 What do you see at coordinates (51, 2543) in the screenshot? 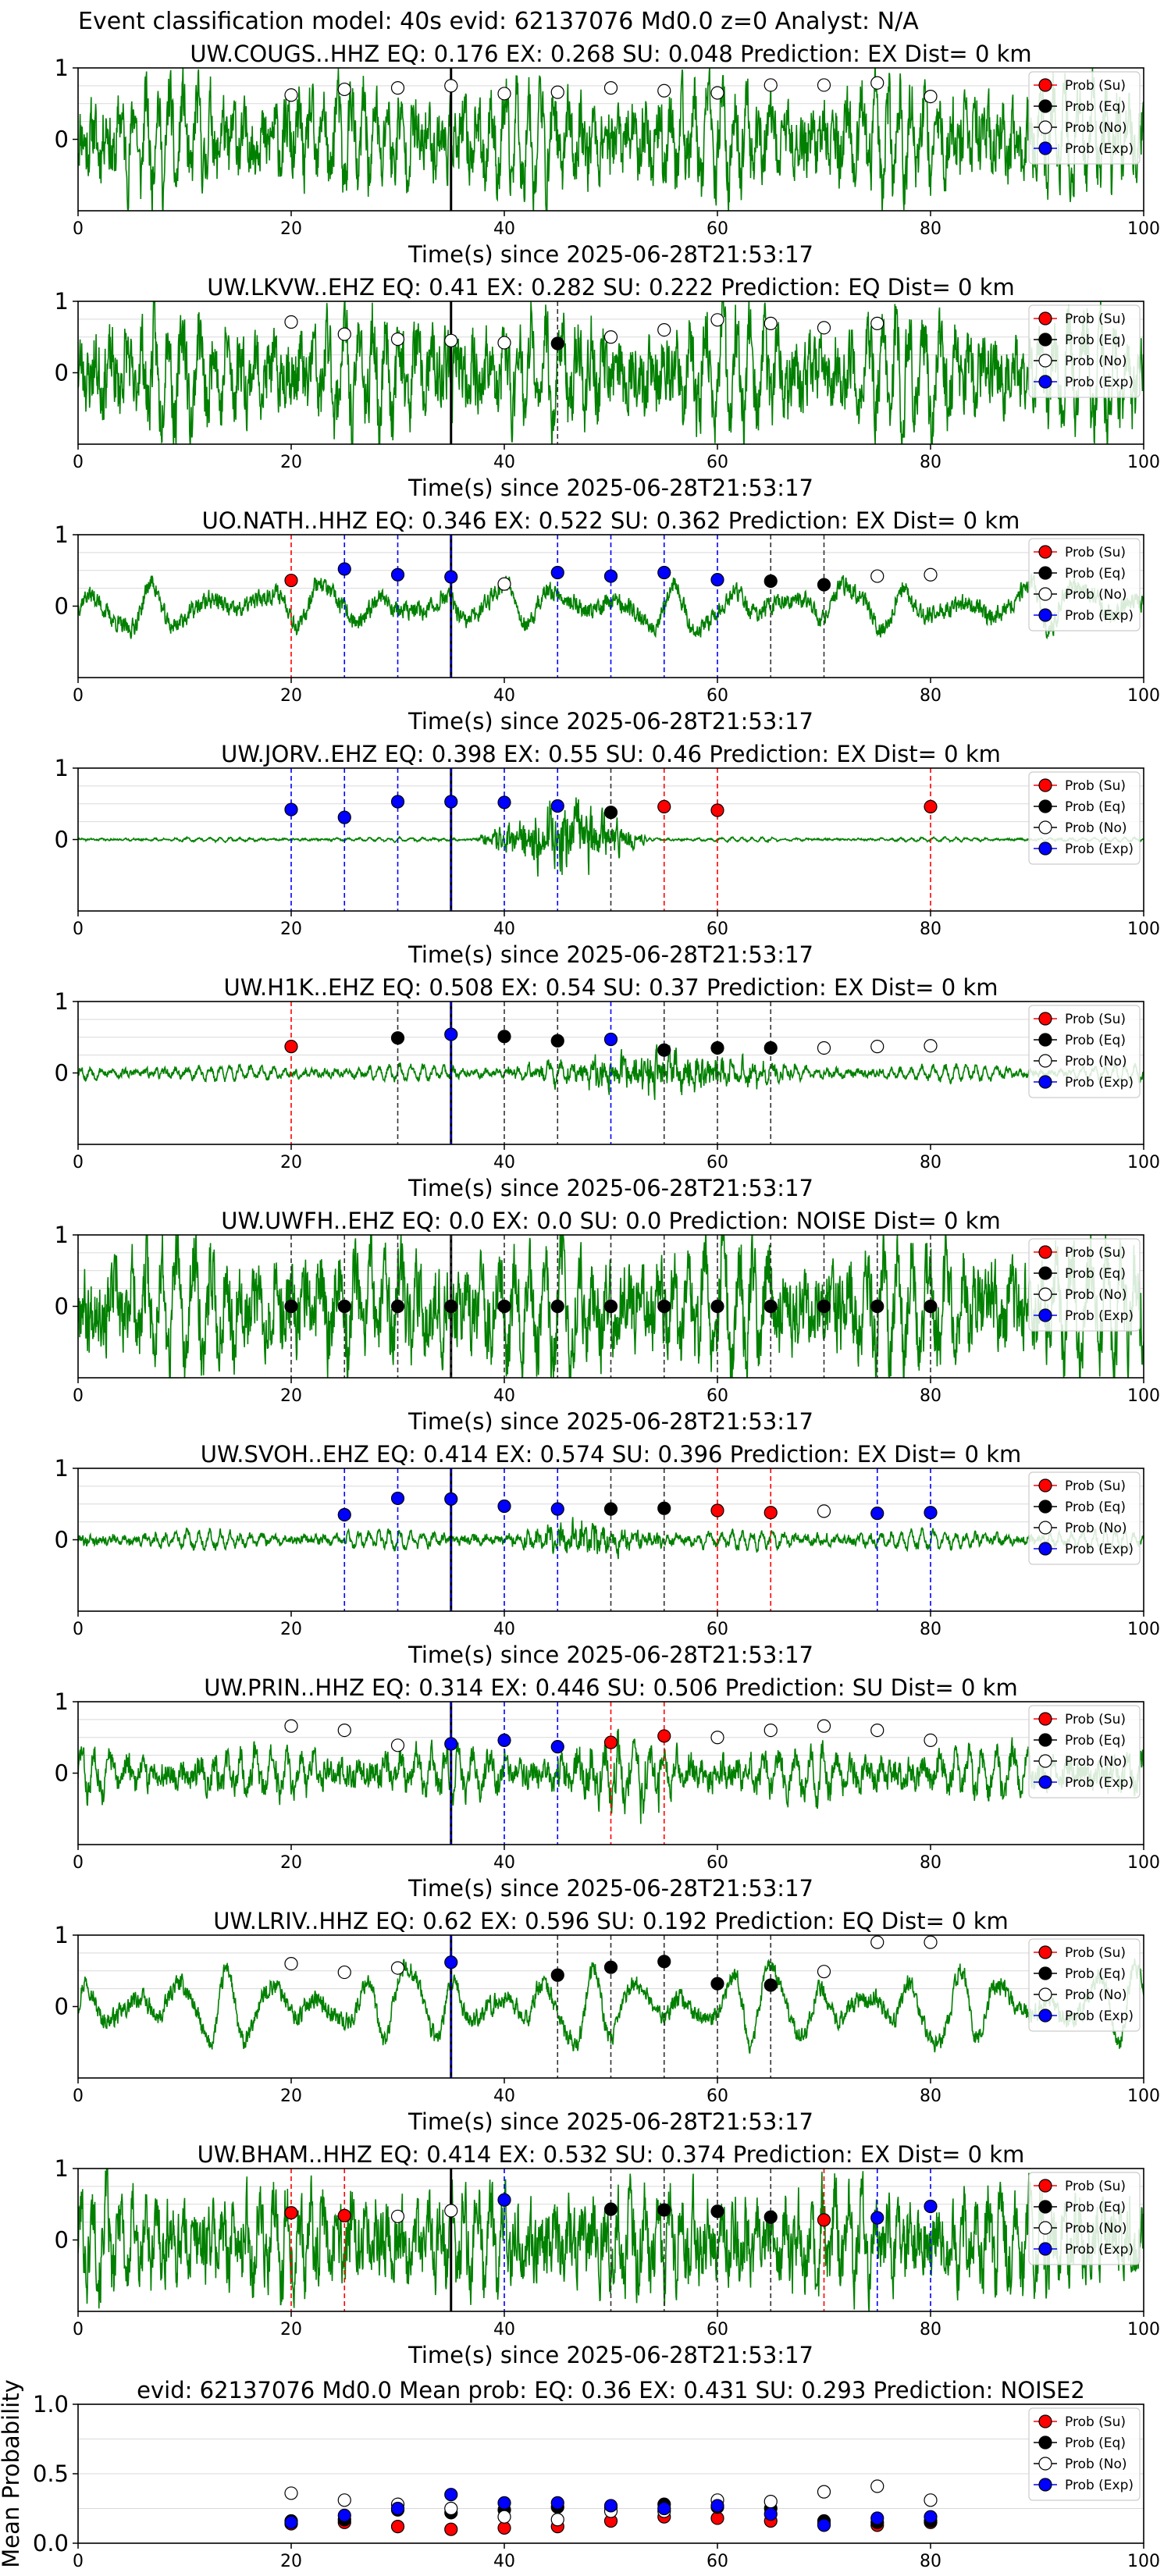
I see `y-tick-label: 0.0` at bounding box center [51, 2543].